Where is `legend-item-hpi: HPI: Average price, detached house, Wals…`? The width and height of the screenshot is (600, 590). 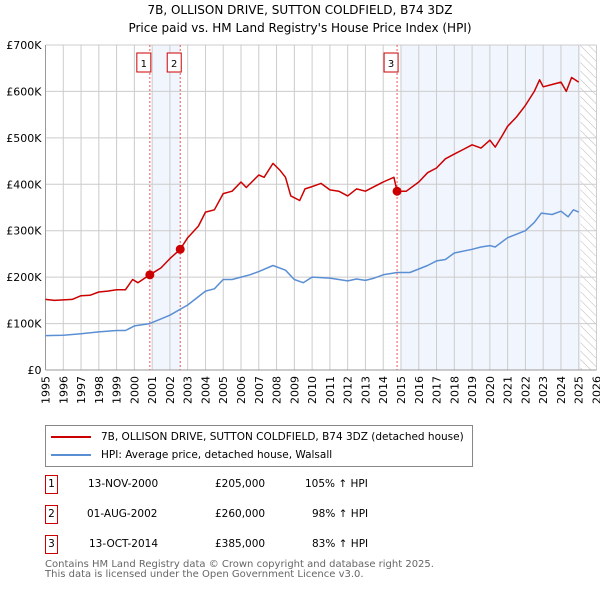 legend-item-hpi: HPI: Average price, detached house, Wals… is located at coordinates (191, 455).